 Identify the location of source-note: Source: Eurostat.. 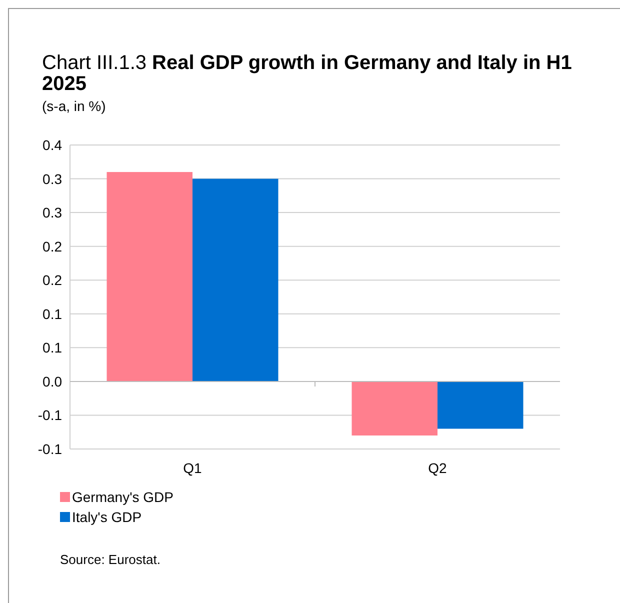
(110, 559).